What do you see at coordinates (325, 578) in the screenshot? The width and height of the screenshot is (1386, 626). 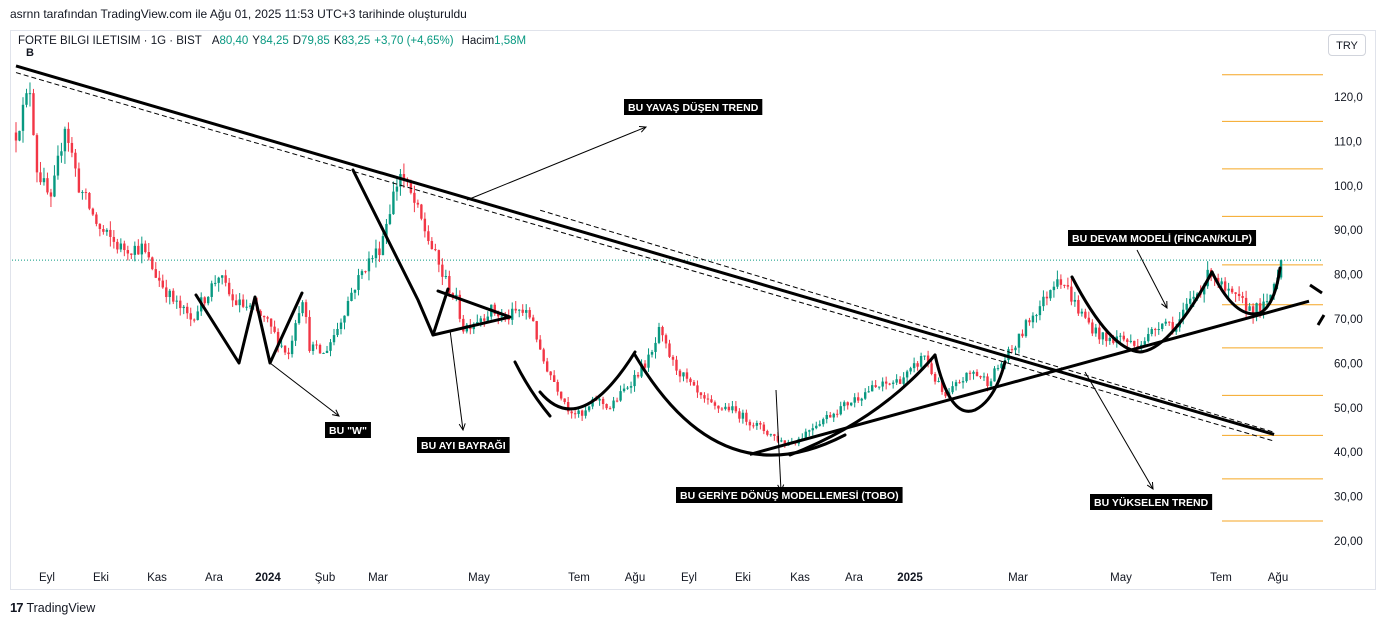 I see `time-tick-label: Şub` at bounding box center [325, 578].